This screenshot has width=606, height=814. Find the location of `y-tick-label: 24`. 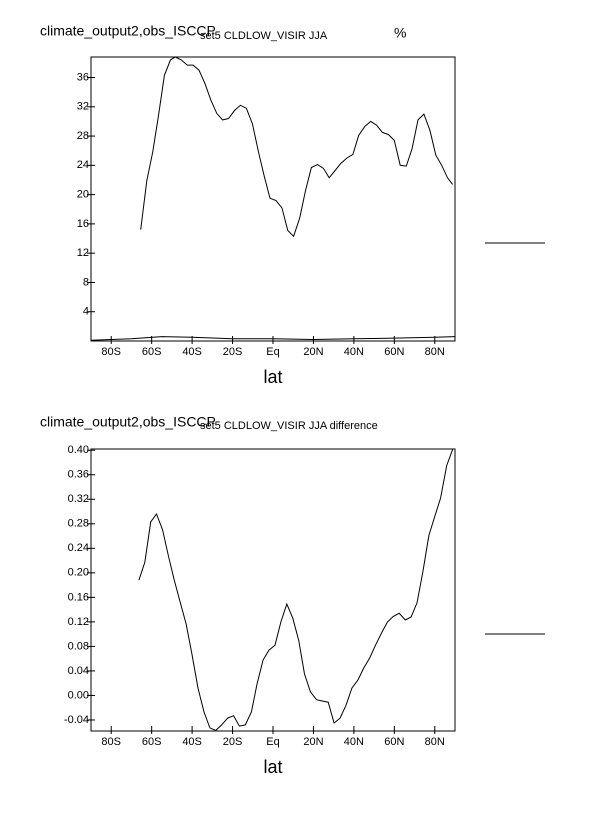

y-tick-label: 24 is located at coordinates (83, 165).